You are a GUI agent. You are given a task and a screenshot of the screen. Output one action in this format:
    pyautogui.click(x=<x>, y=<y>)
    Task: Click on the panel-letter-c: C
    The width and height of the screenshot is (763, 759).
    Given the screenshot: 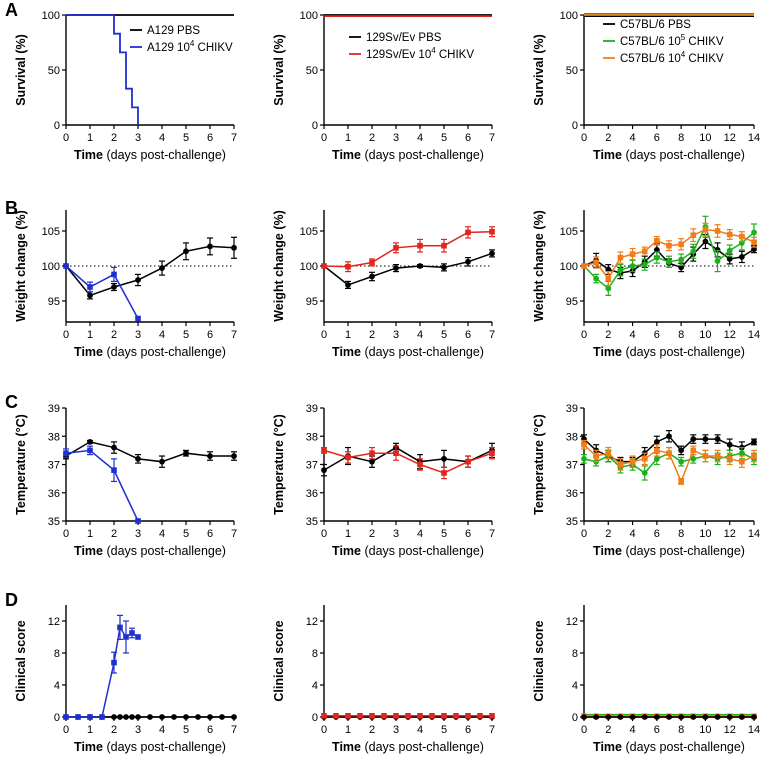 What is the action you would take?
    pyautogui.click(x=11, y=402)
    